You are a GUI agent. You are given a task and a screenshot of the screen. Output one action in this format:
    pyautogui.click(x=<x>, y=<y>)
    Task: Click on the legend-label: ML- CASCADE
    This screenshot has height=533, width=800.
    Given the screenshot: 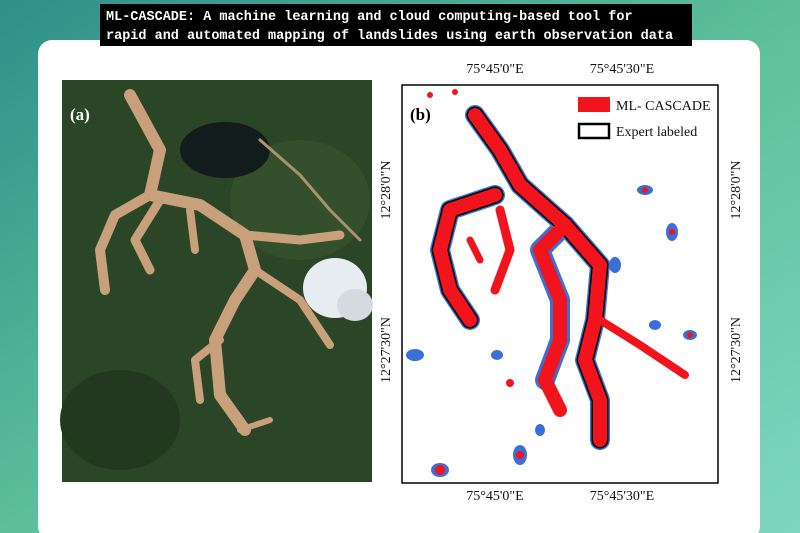 What is the action you would take?
    pyautogui.click(x=663, y=106)
    